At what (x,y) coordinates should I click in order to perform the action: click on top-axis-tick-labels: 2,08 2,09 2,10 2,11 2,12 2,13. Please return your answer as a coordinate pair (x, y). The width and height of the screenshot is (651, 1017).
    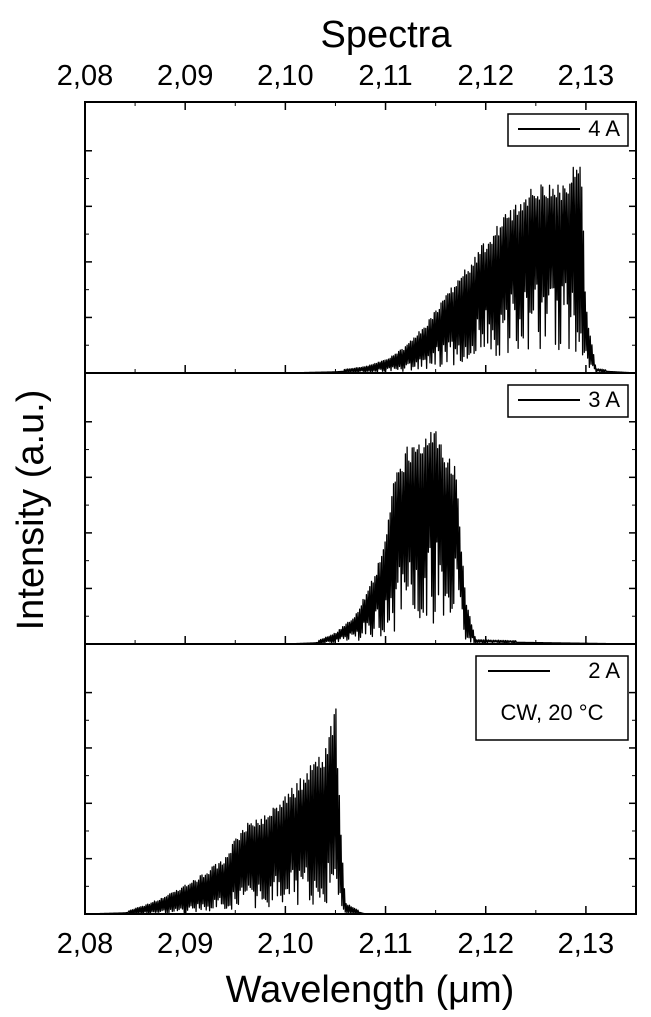
    Looking at the image, I should click on (335, 76).